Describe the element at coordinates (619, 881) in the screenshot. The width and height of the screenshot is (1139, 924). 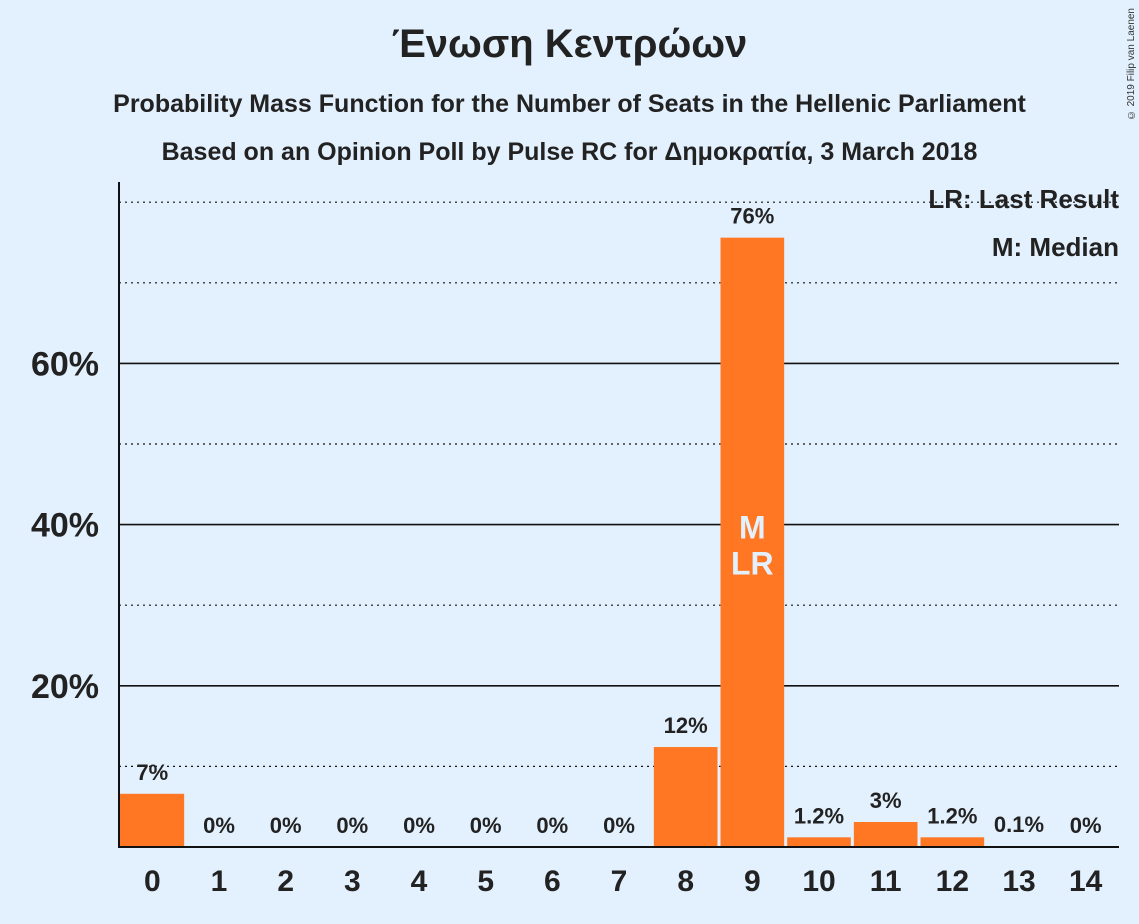
I see `x-tick-label: 7` at that location.